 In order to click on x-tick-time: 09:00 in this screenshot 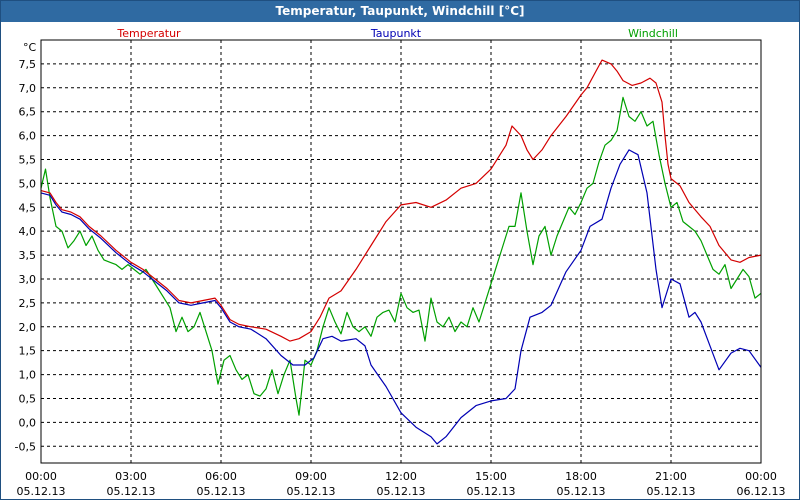, I will do `click(311, 476)`.